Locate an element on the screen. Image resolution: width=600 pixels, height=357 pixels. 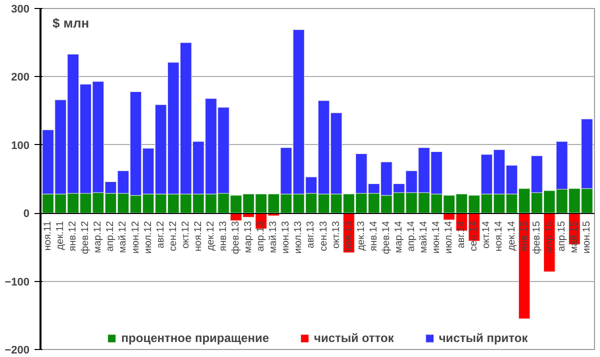
x-tick-label: фев.15 is located at coordinates (536, 237).